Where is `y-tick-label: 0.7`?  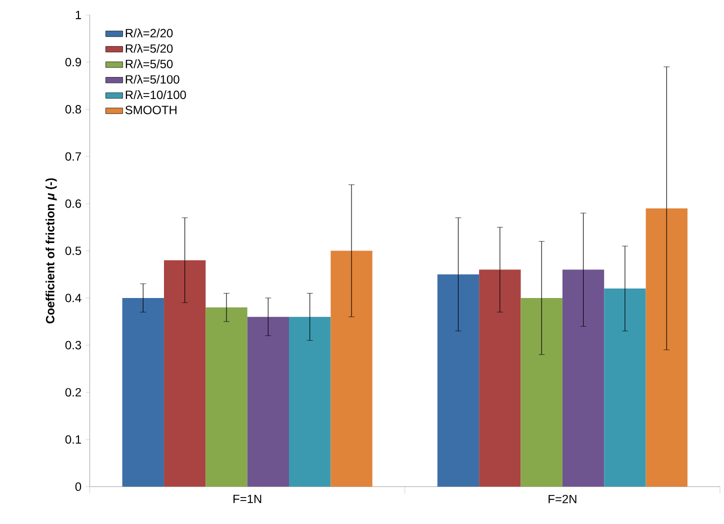
y-tick-label: 0.7 is located at coordinates (73, 156).